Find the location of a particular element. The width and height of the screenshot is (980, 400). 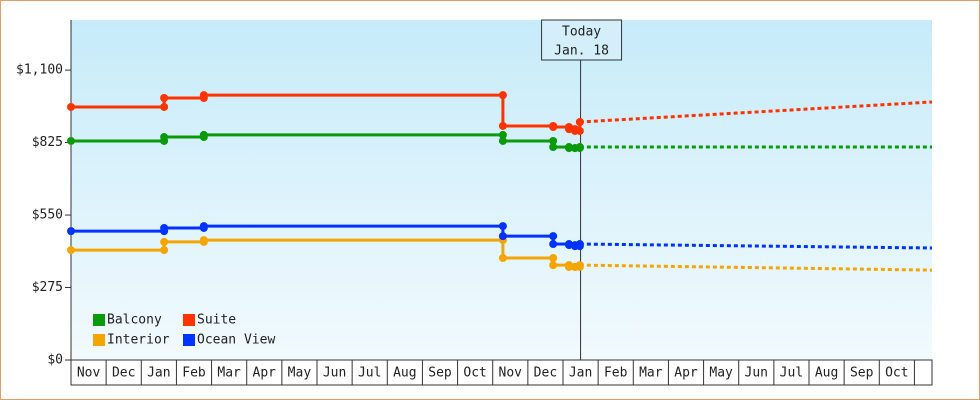

legend-label: Balcony is located at coordinates (134, 320).